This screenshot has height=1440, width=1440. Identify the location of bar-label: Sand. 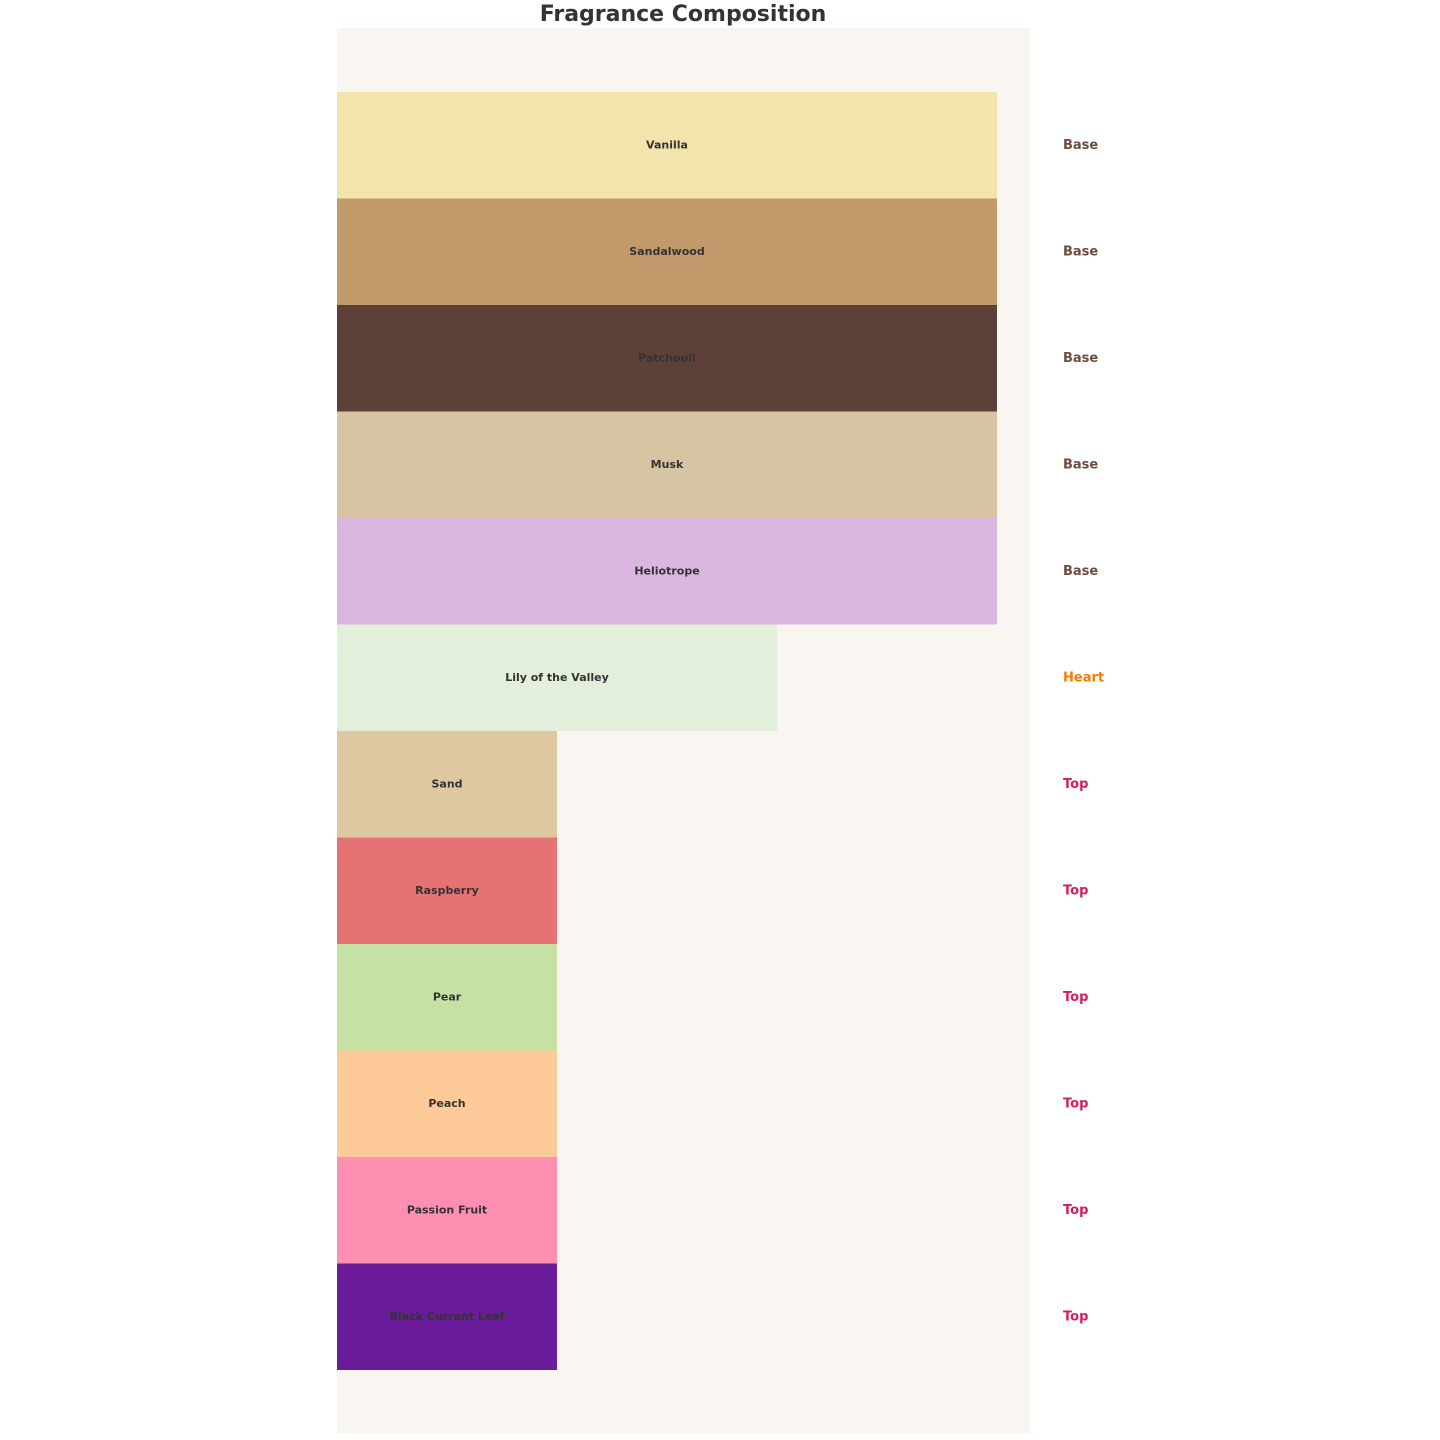
(446, 783).